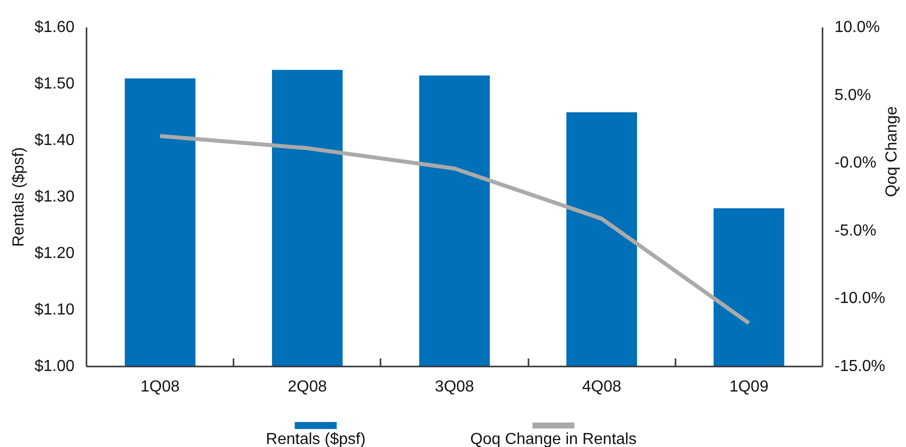 Image resolution: width=906 pixels, height=447 pixels. Describe the element at coordinates (316, 439) in the screenshot. I see `legend-label: Rentals ($psf)` at that location.